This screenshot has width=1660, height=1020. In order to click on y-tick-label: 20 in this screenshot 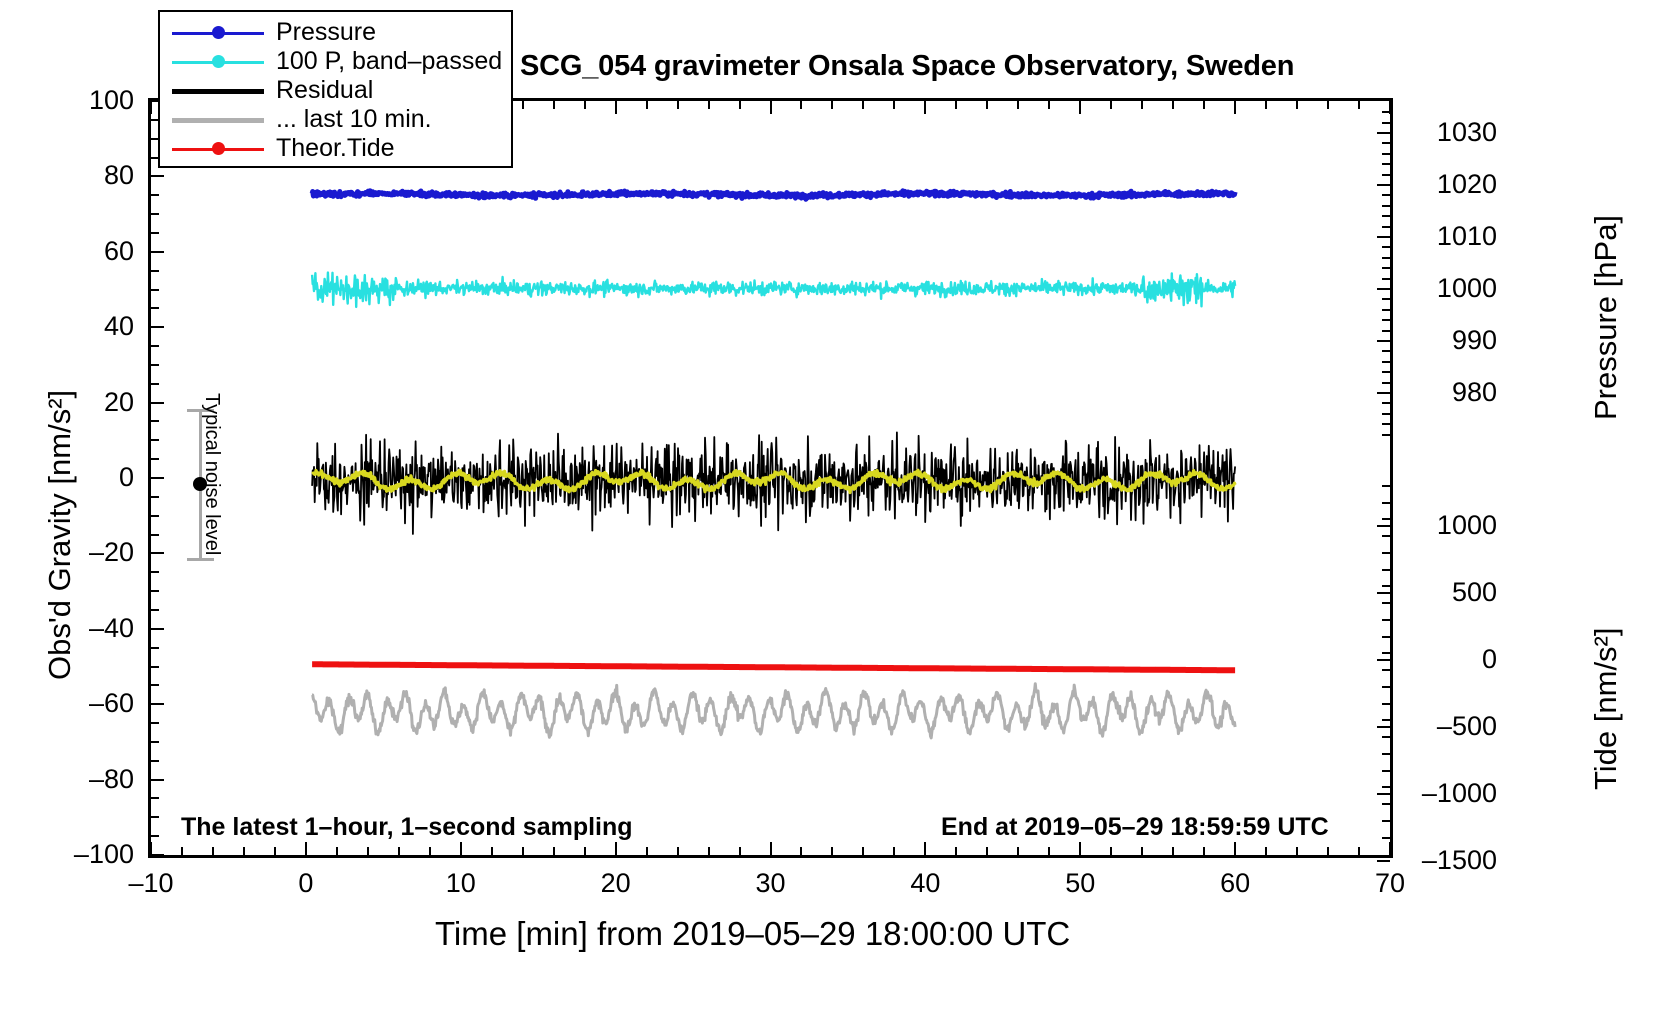, I will do `click(118, 401)`.